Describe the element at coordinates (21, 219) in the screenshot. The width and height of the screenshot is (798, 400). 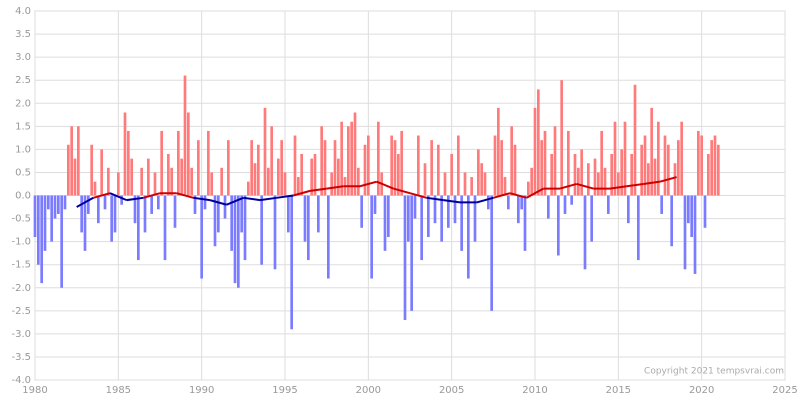
I see `y-tick-label: -0.5` at that location.